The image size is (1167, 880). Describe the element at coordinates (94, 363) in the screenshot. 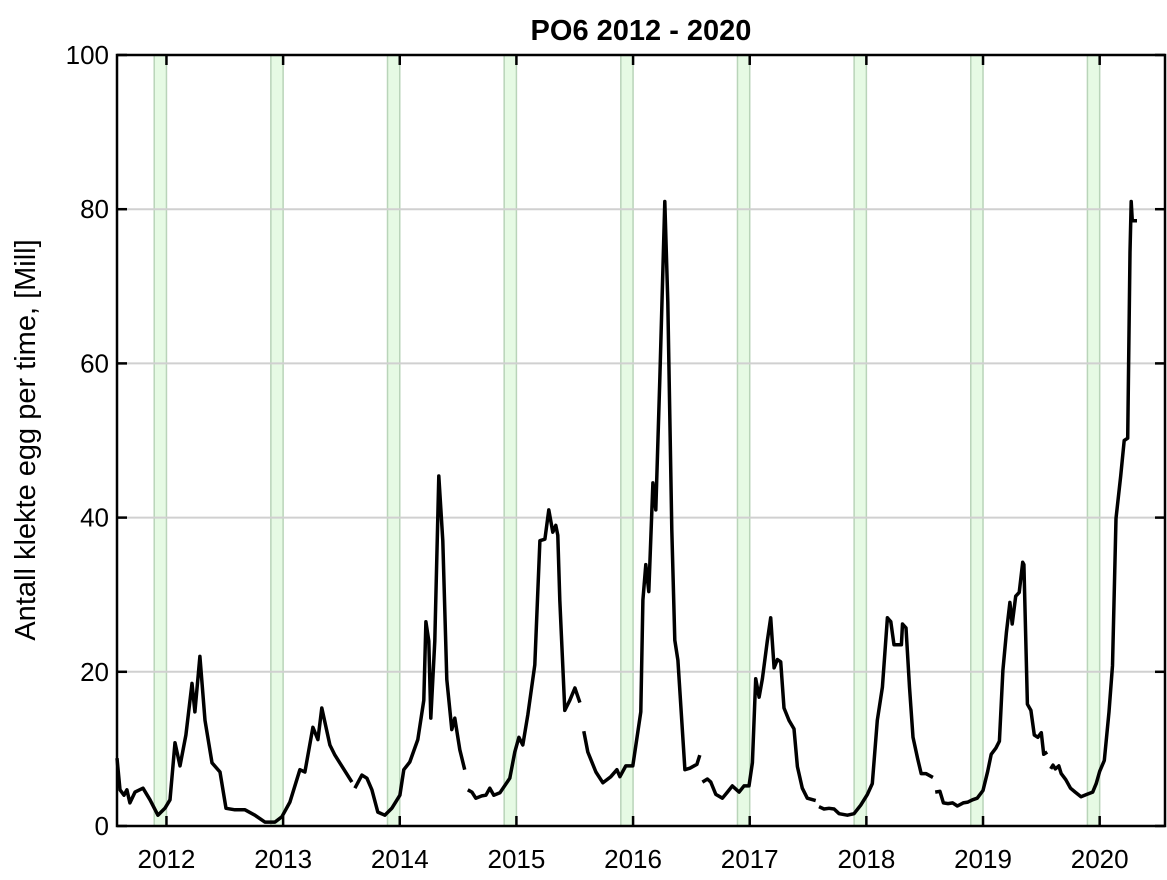

I see `y-tick-label: 60` at that location.